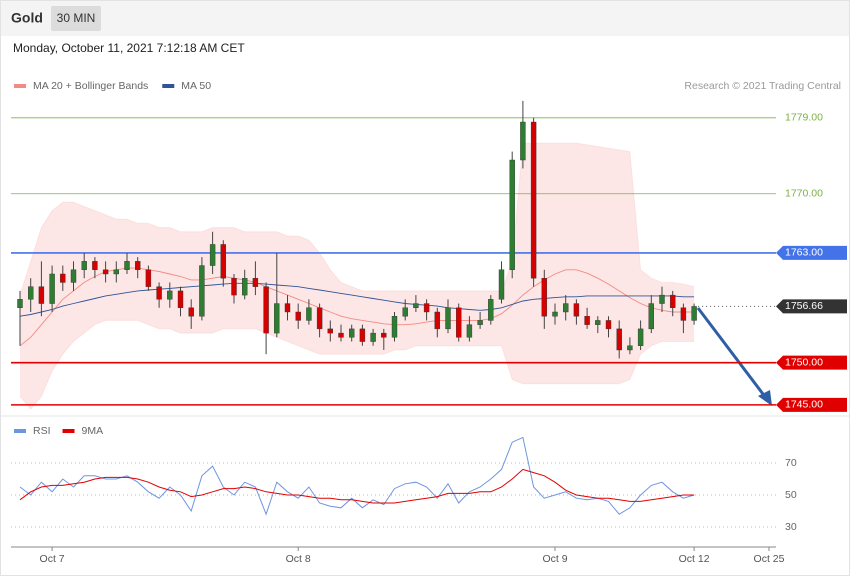 The height and width of the screenshot is (581, 850). What do you see at coordinates (791, 463) in the screenshot?
I see `y-tick-label: 70` at bounding box center [791, 463].